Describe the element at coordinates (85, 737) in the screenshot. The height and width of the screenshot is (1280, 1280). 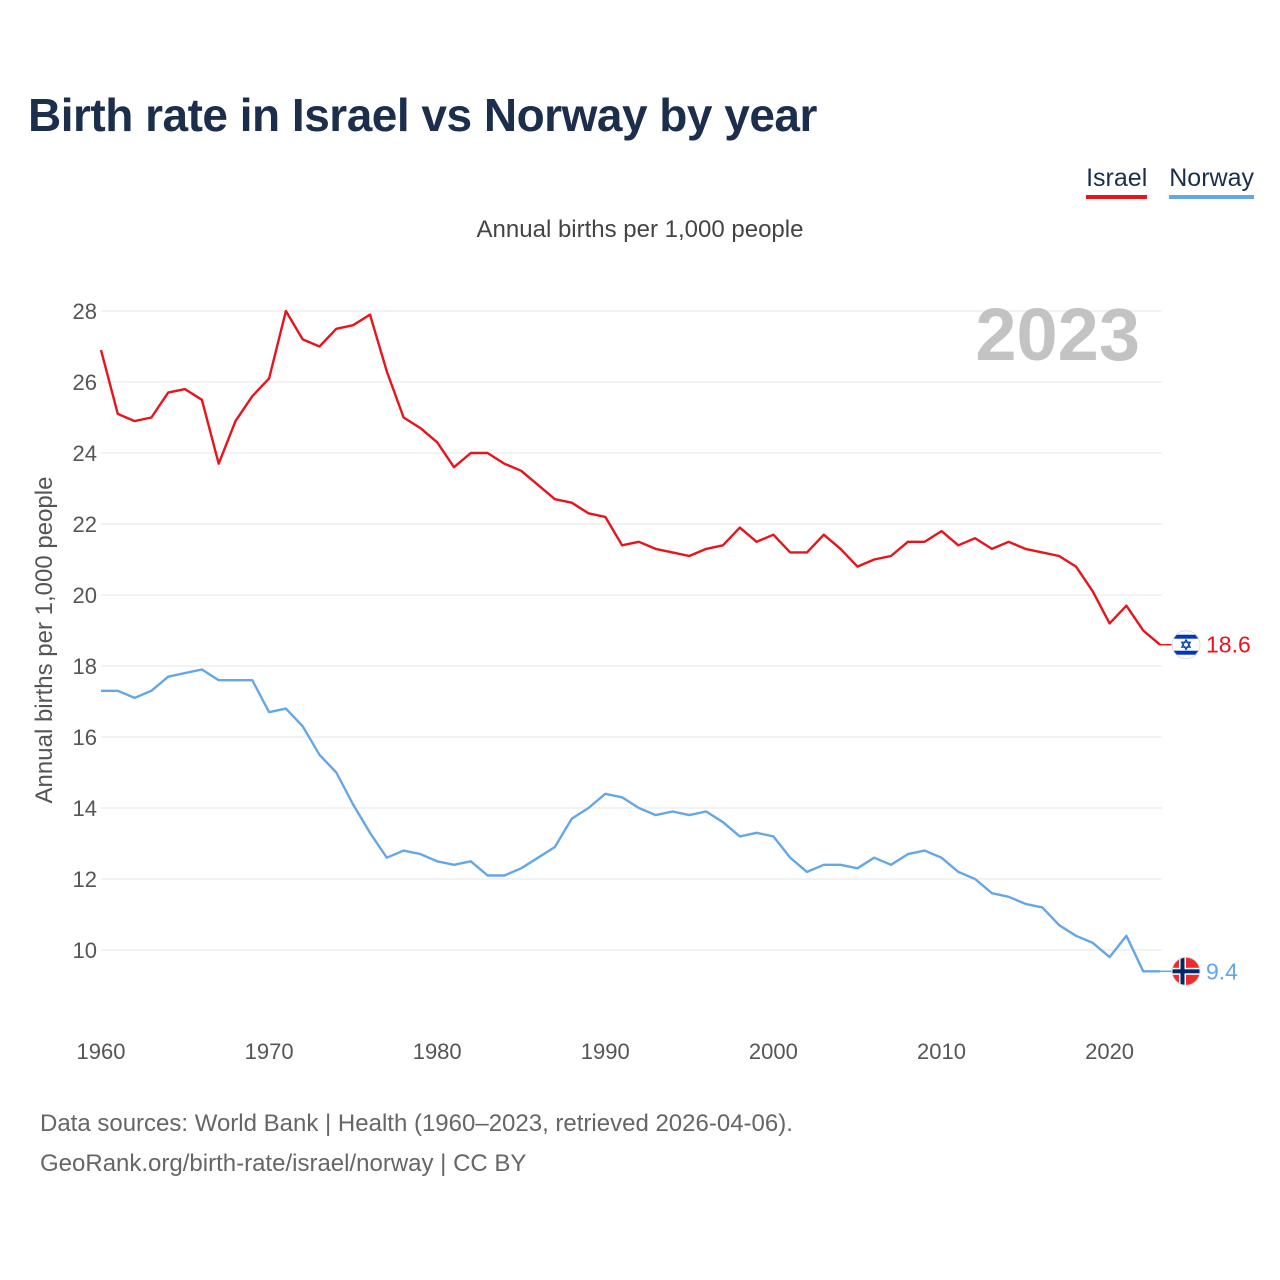
I see `y-tick-label: 16` at that location.